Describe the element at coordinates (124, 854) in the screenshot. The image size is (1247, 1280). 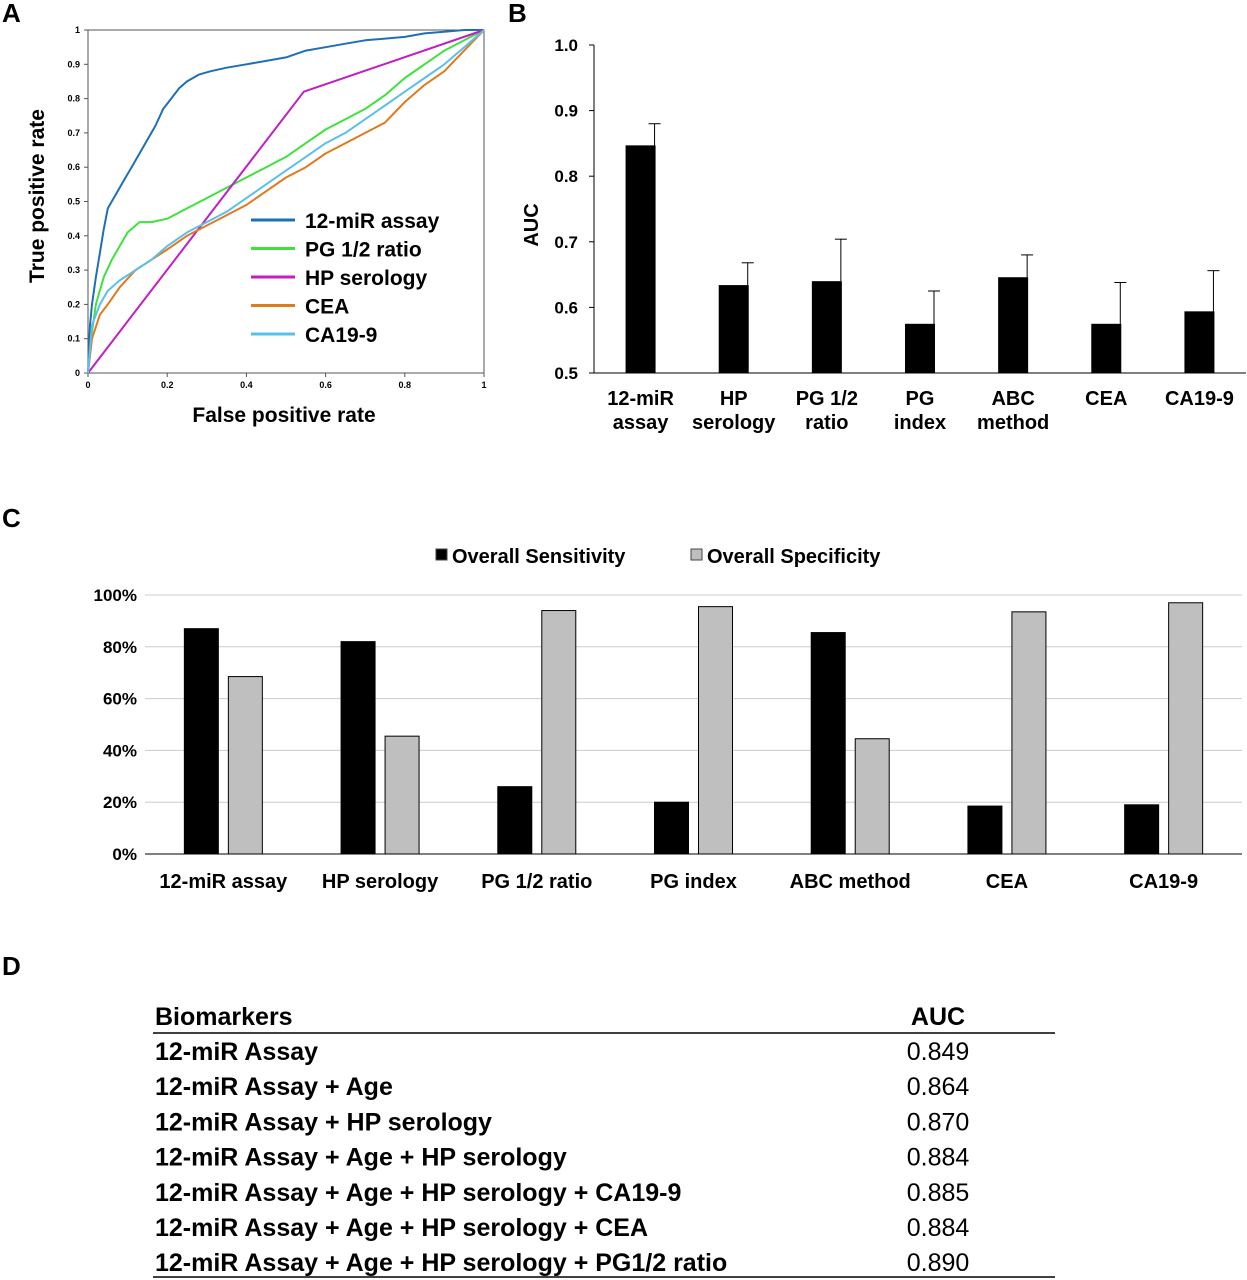
I see `sens-spec-y-tick-label: 0%` at that location.